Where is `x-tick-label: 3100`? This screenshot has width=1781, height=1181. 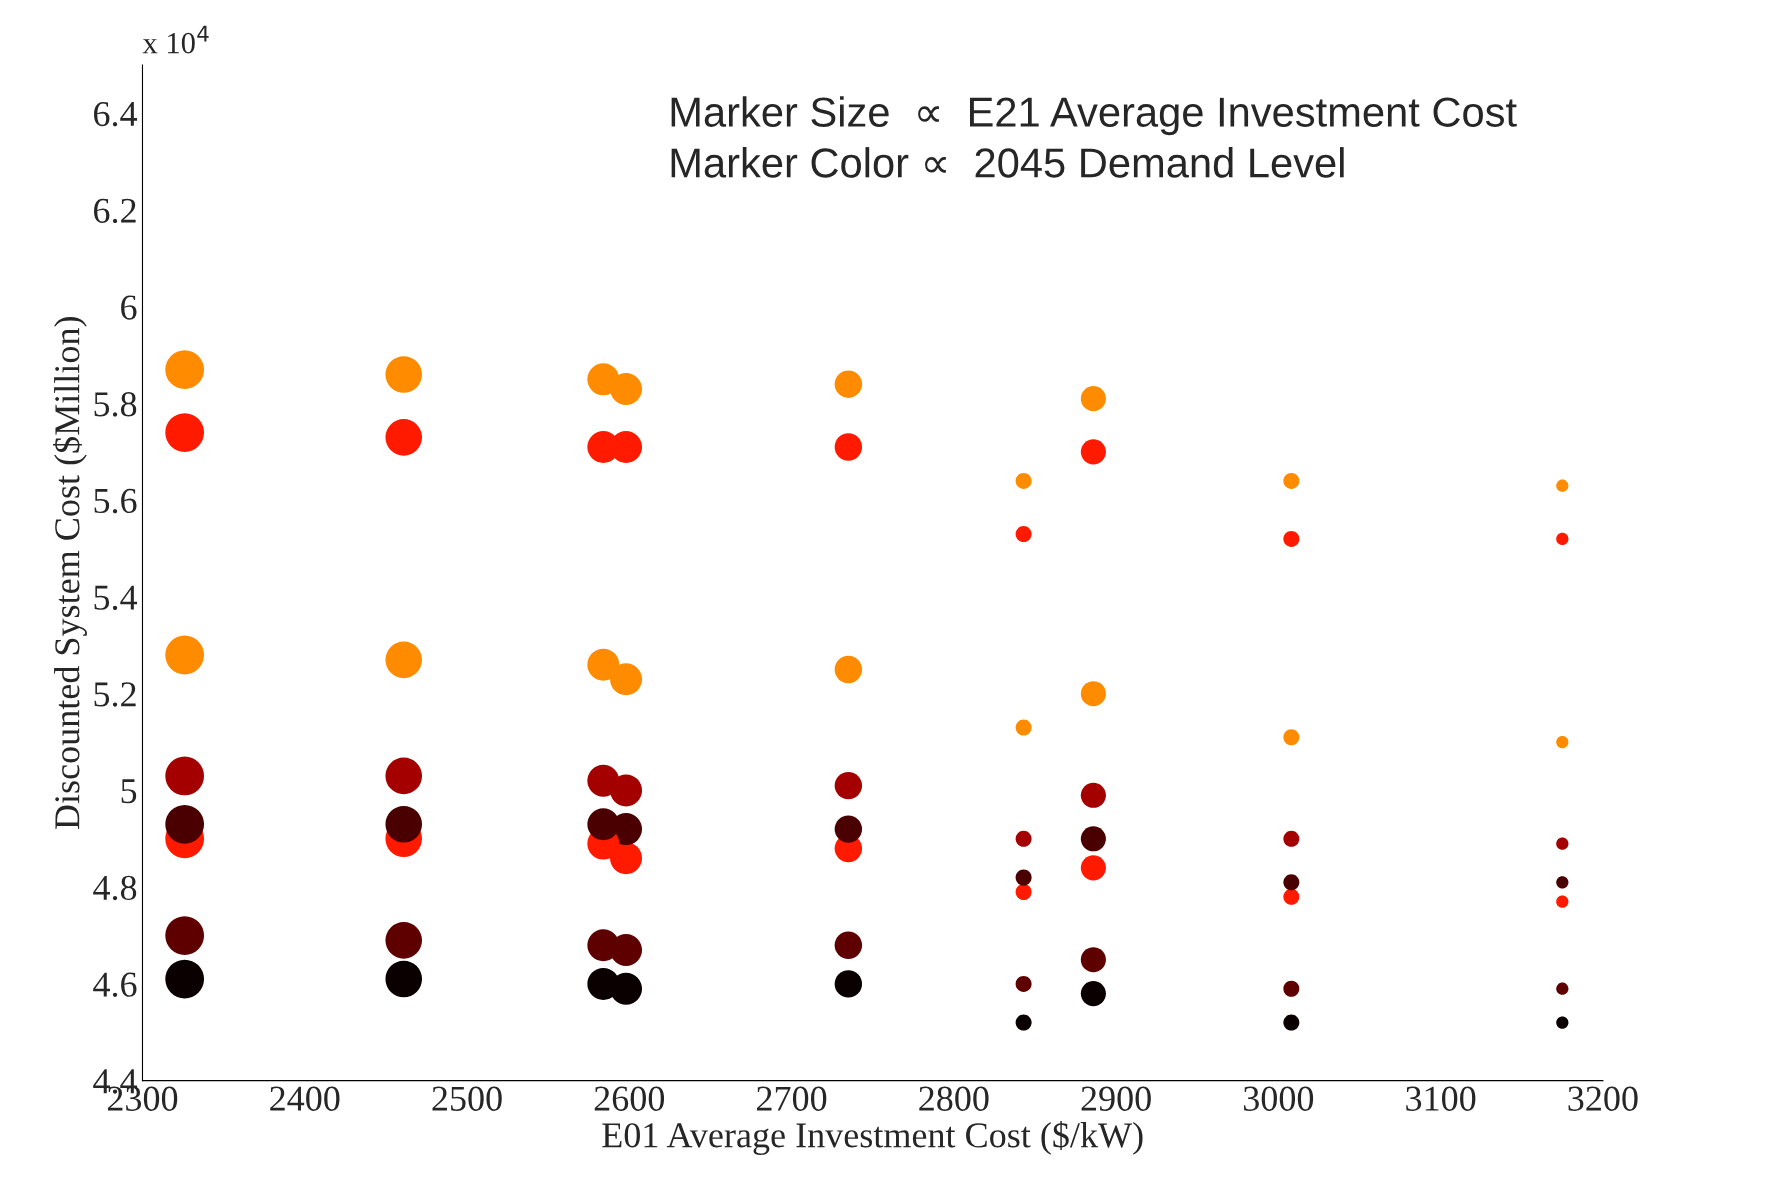 x-tick-label: 3100 is located at coordinates (1441, 1098).